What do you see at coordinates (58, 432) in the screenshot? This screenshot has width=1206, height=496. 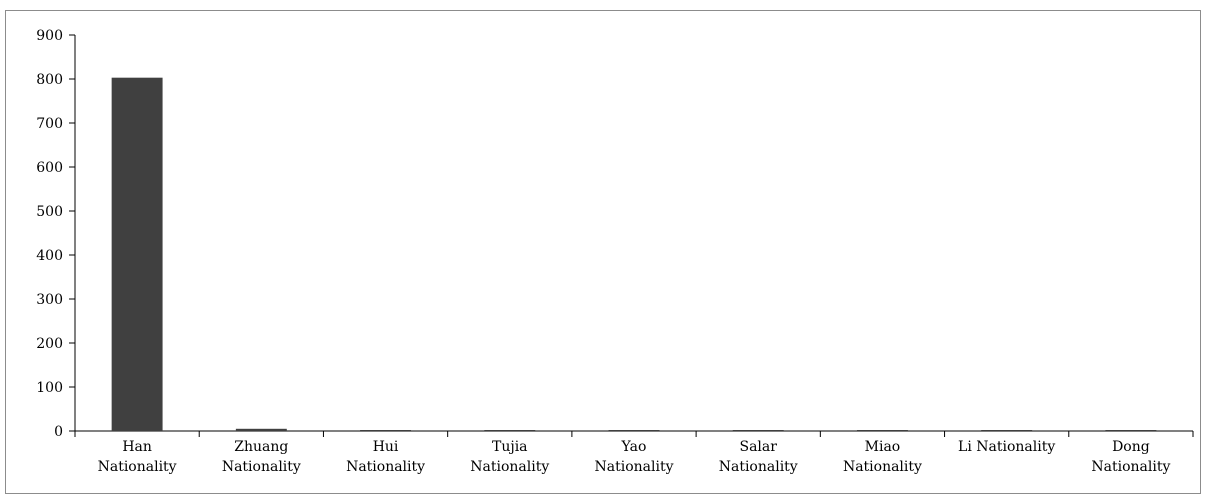 I see `y-tick-label: 0` at bounding box center [58, 432].